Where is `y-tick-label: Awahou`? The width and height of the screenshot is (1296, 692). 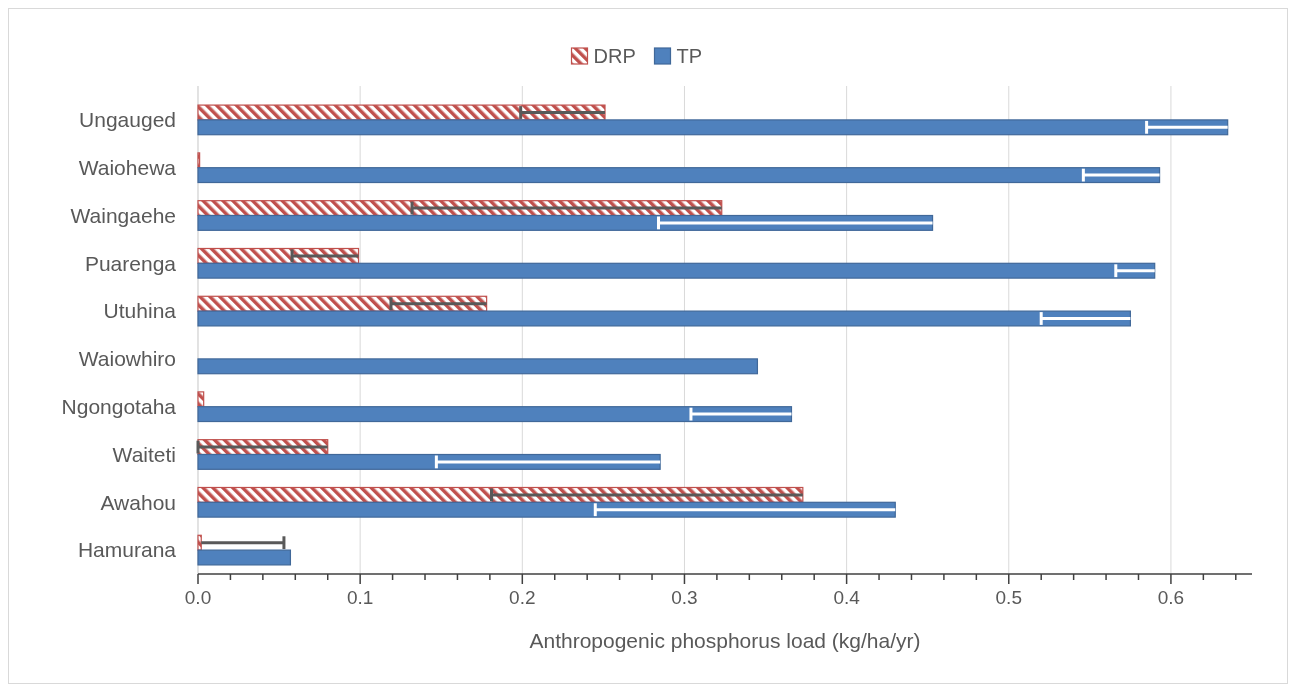
y-tick-label: Awahou is located at coordinates (138, 502).